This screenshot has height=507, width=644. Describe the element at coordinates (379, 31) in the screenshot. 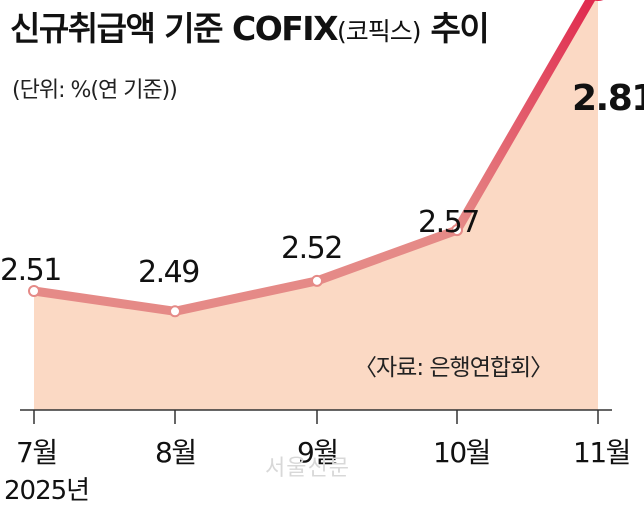

I see `chart-title-paren: (코픽스)` at that location.